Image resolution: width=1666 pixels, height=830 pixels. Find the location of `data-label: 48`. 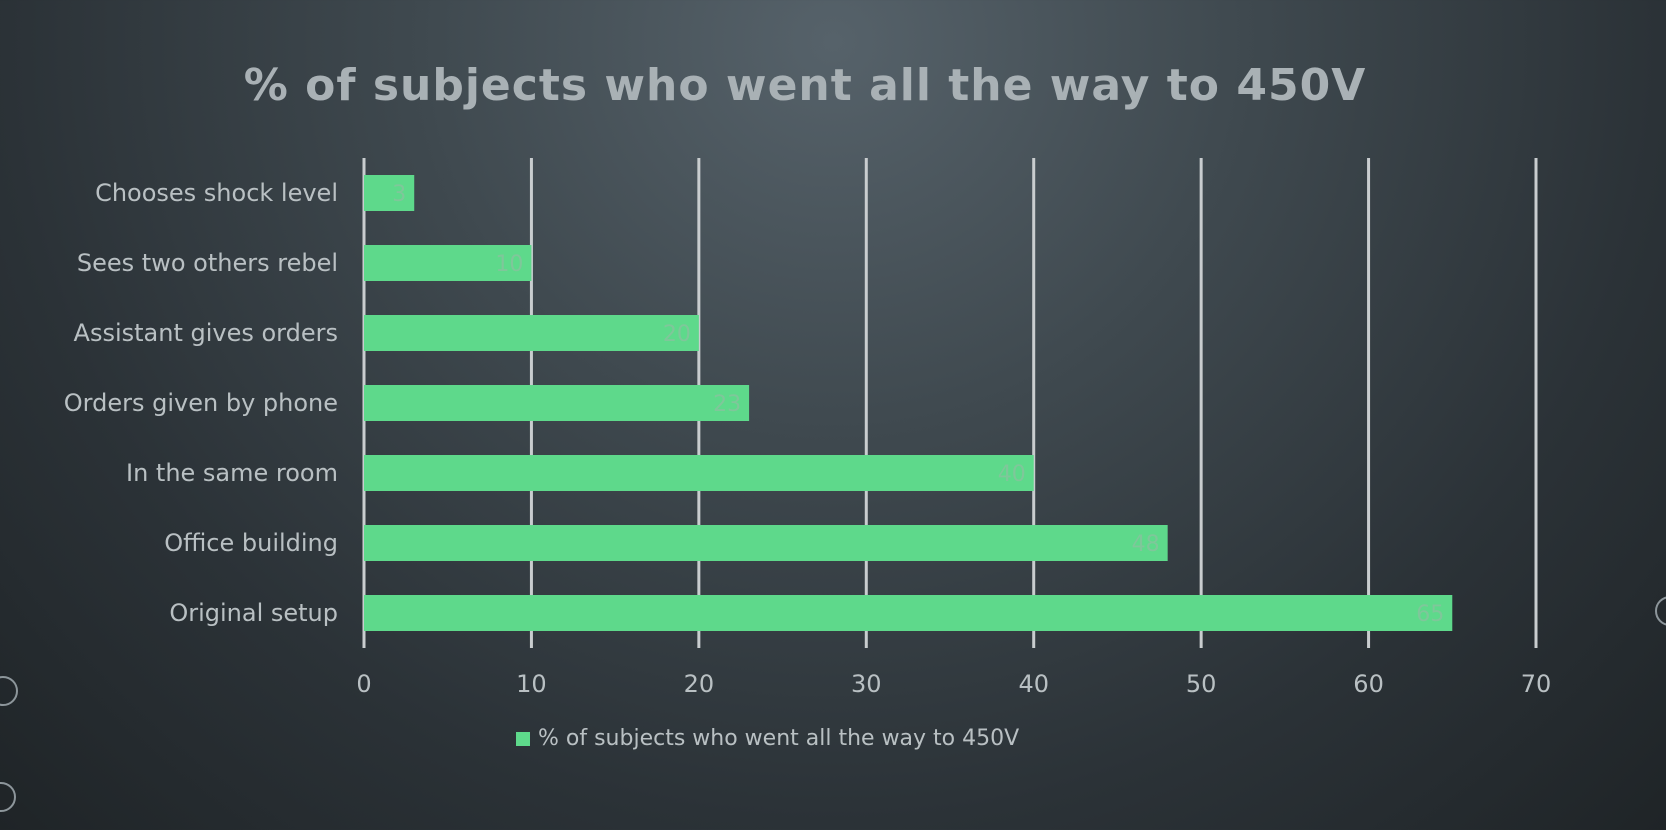

data-label: 48 is located at coordinates (1146, 544).